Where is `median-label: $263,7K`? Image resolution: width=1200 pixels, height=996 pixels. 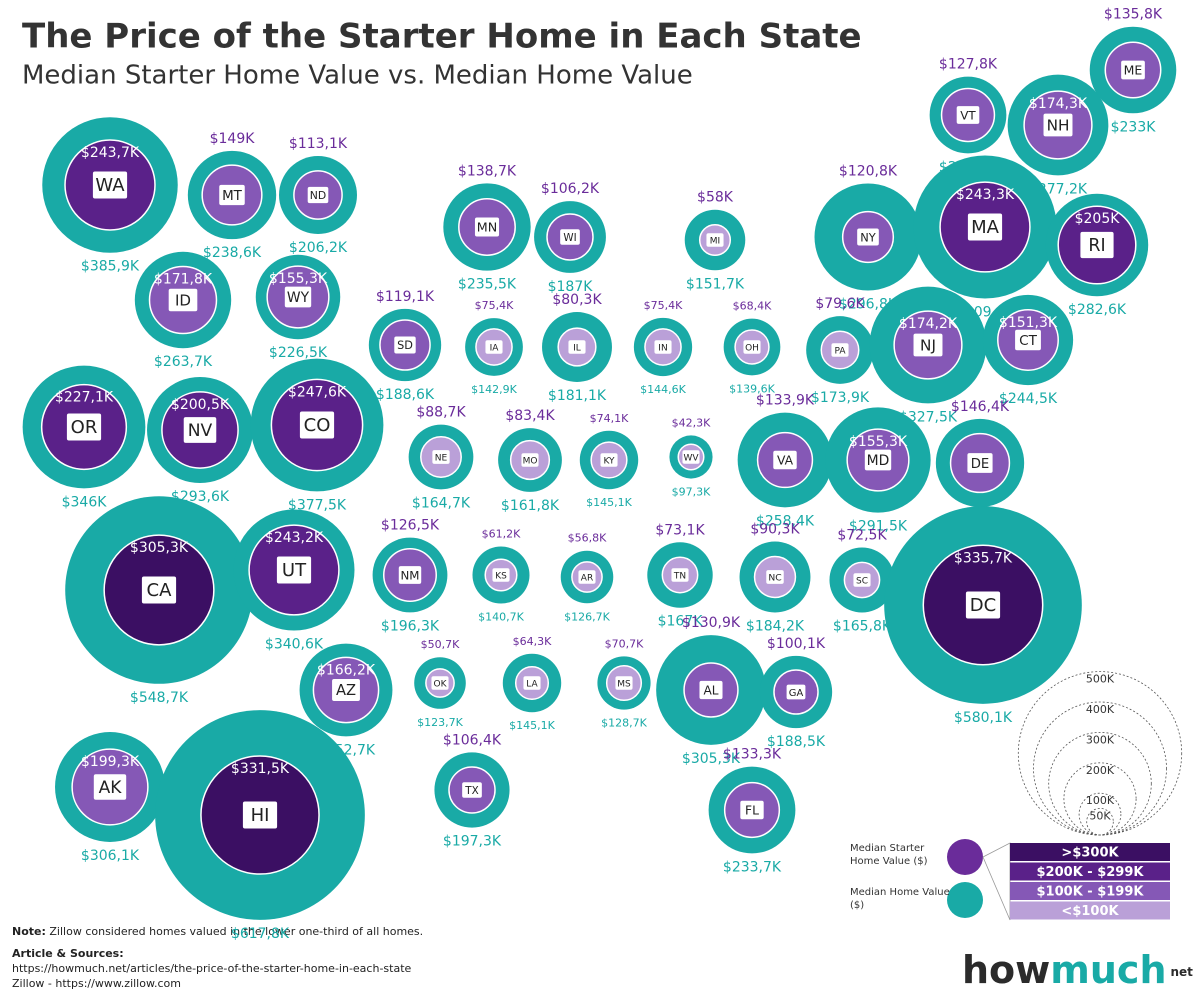 median-label: $263,7K is located at coordinates (183, 362).